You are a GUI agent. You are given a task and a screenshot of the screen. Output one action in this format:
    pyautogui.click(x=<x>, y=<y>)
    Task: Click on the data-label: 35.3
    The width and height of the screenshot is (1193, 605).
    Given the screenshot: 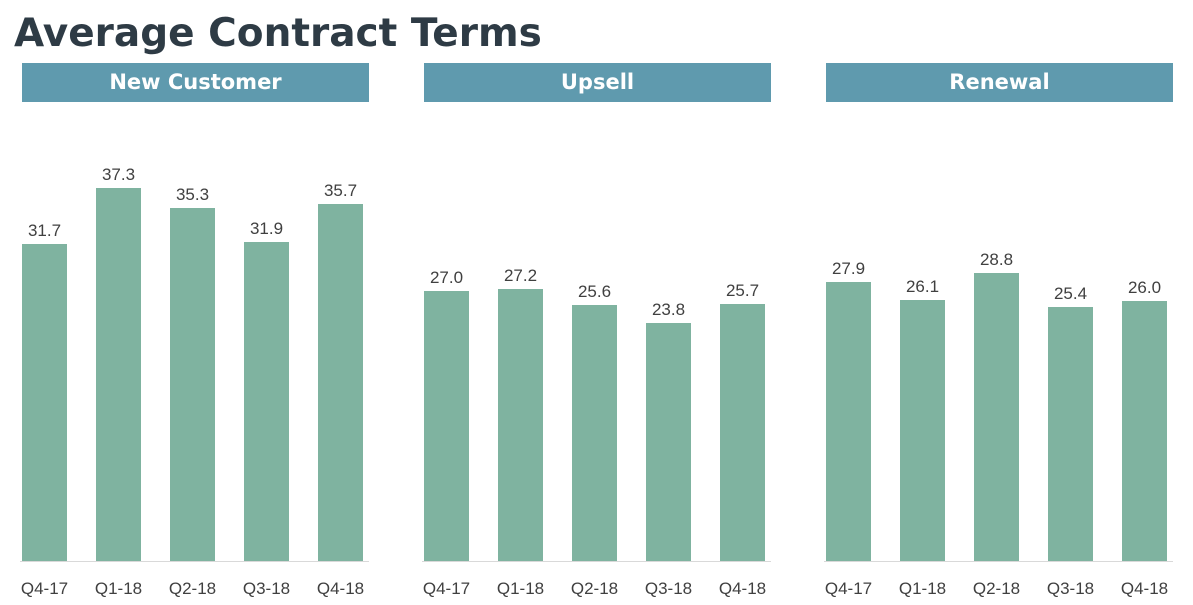 What is the action you would take?
    pyautogui.click(x=192, y=194)
    